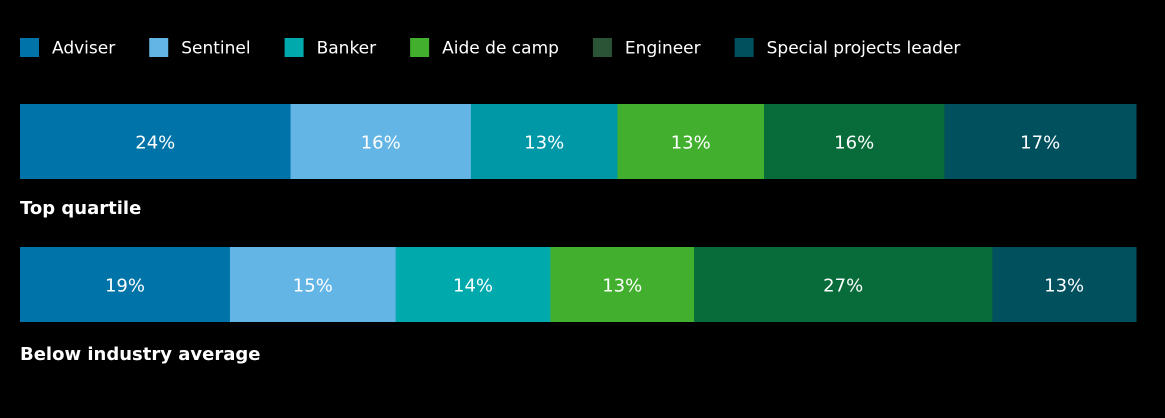 The image size is (1165, 418). What do you see at coordinates (294, 47) in the screenshot?
I see `legend-swatch-banker` at bounding box center [294, 47].